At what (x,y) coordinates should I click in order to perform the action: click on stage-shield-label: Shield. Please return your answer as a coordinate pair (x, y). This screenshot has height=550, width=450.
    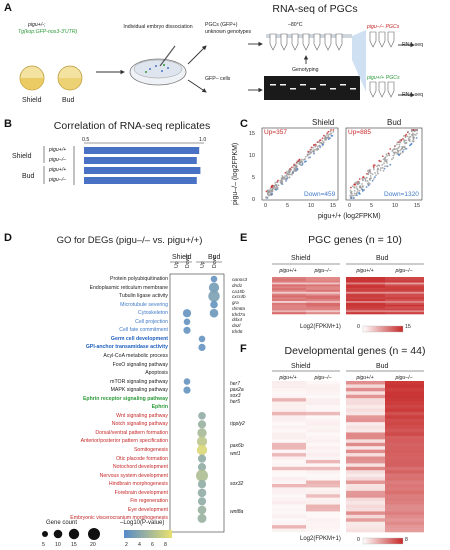
    Looking at the image, I should click on (32, 100).